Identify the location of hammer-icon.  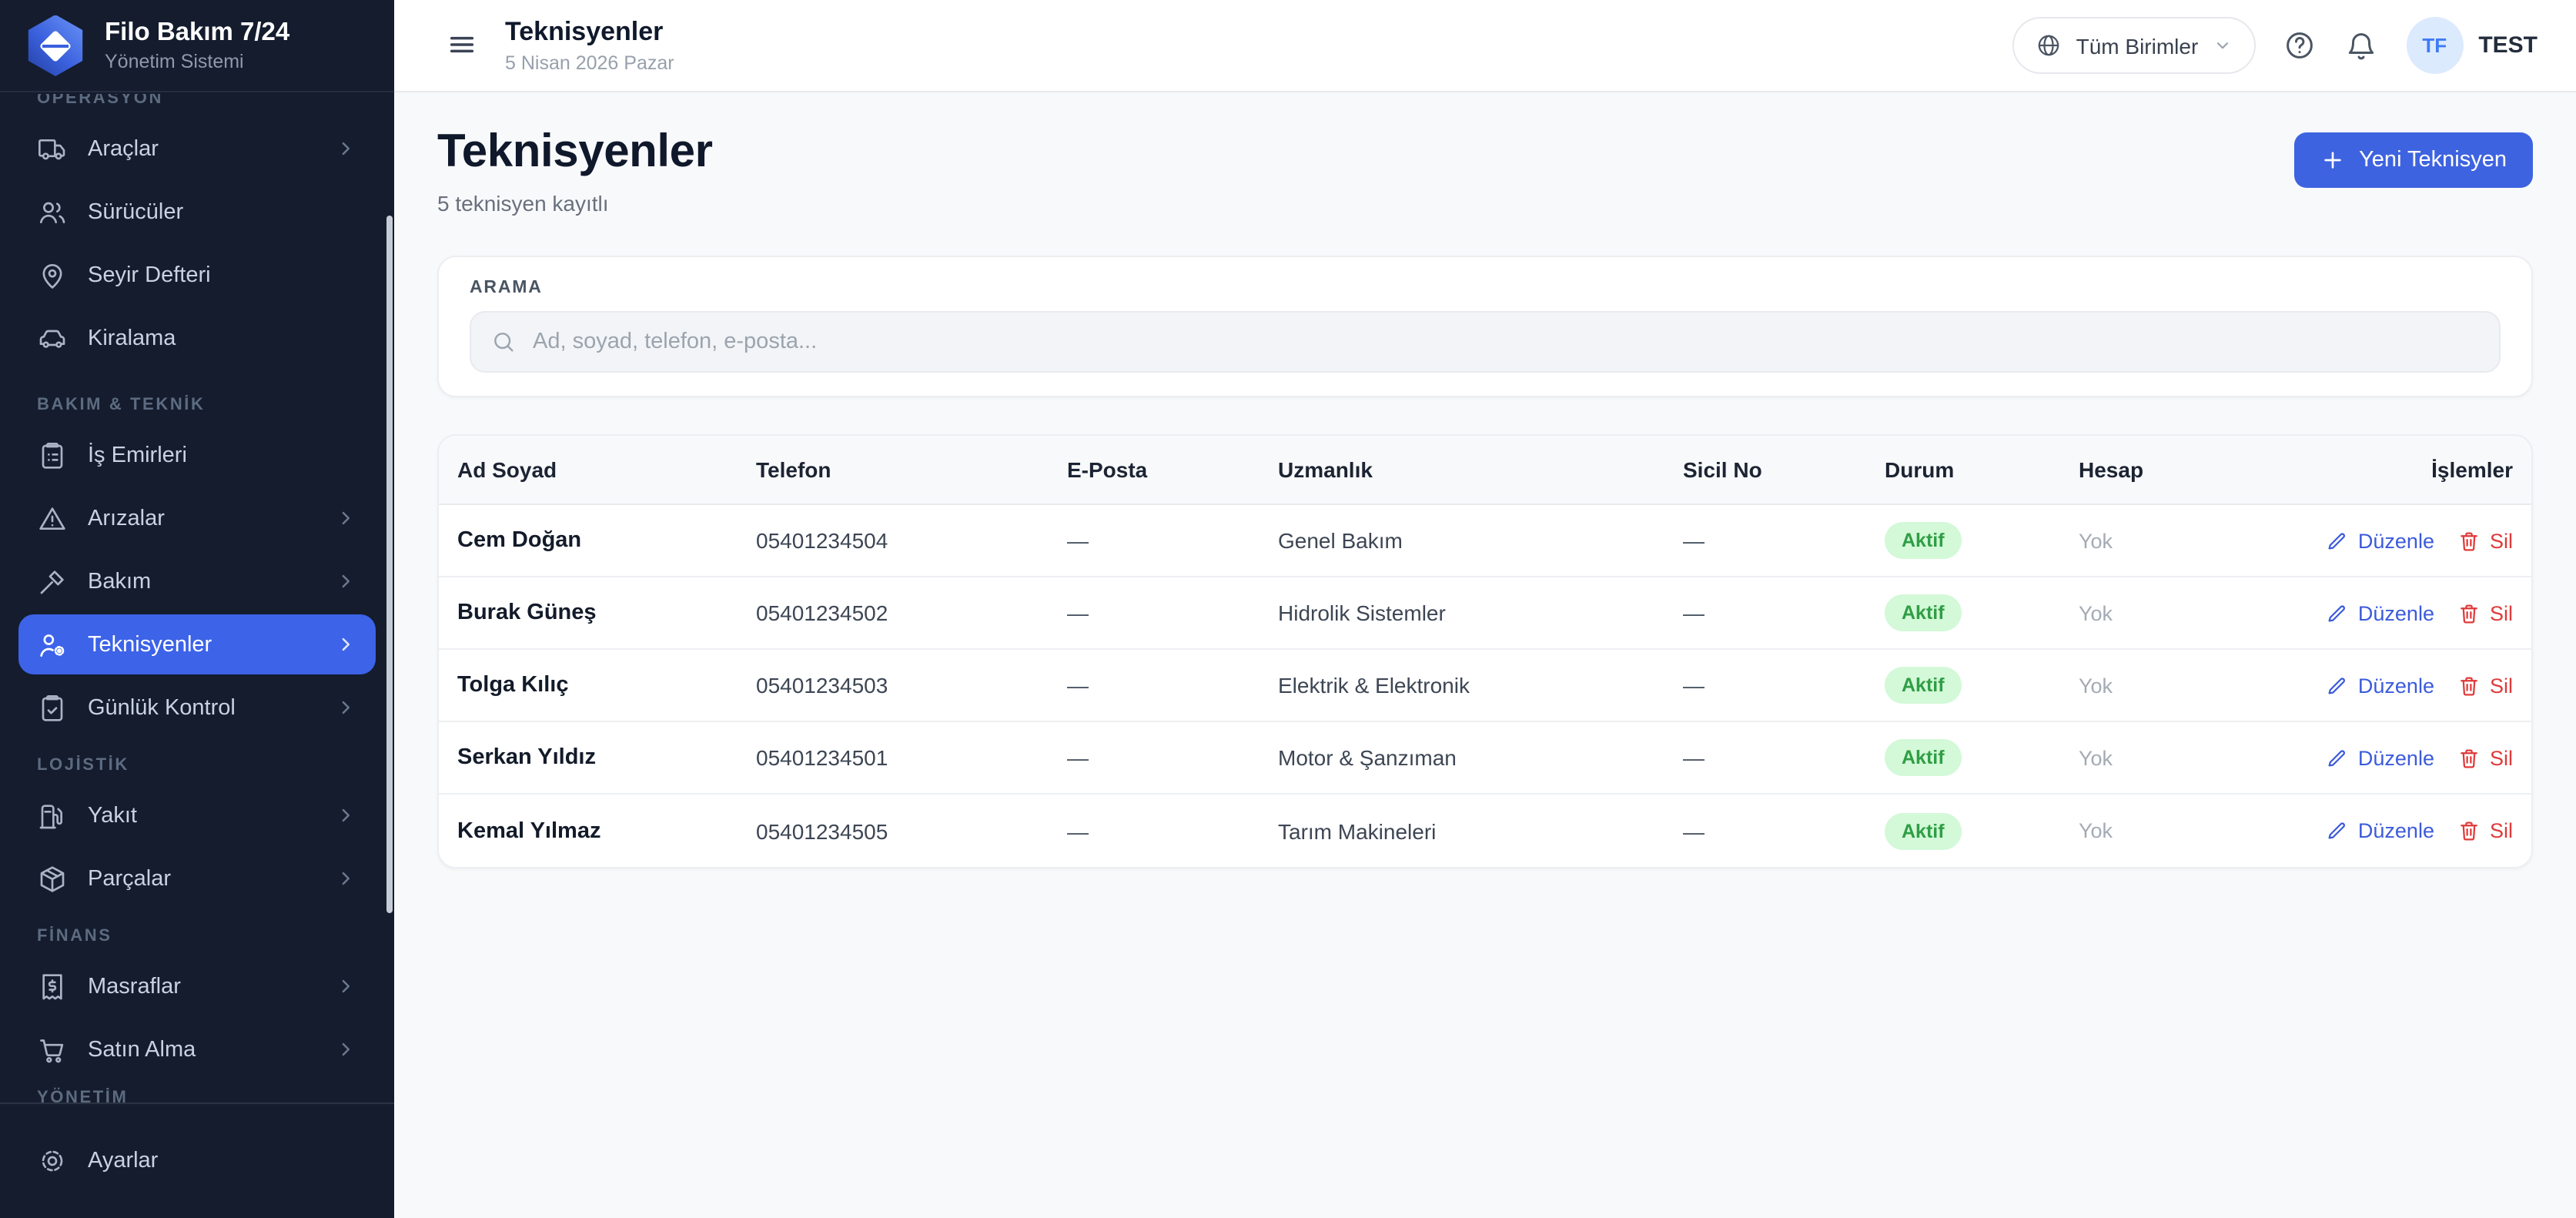
(52, 582).